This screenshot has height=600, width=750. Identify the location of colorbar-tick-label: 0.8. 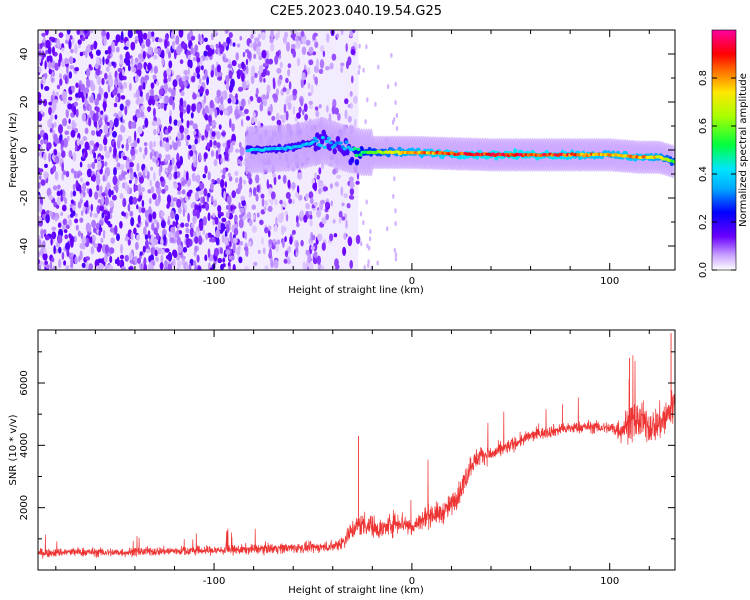
(703, 78).